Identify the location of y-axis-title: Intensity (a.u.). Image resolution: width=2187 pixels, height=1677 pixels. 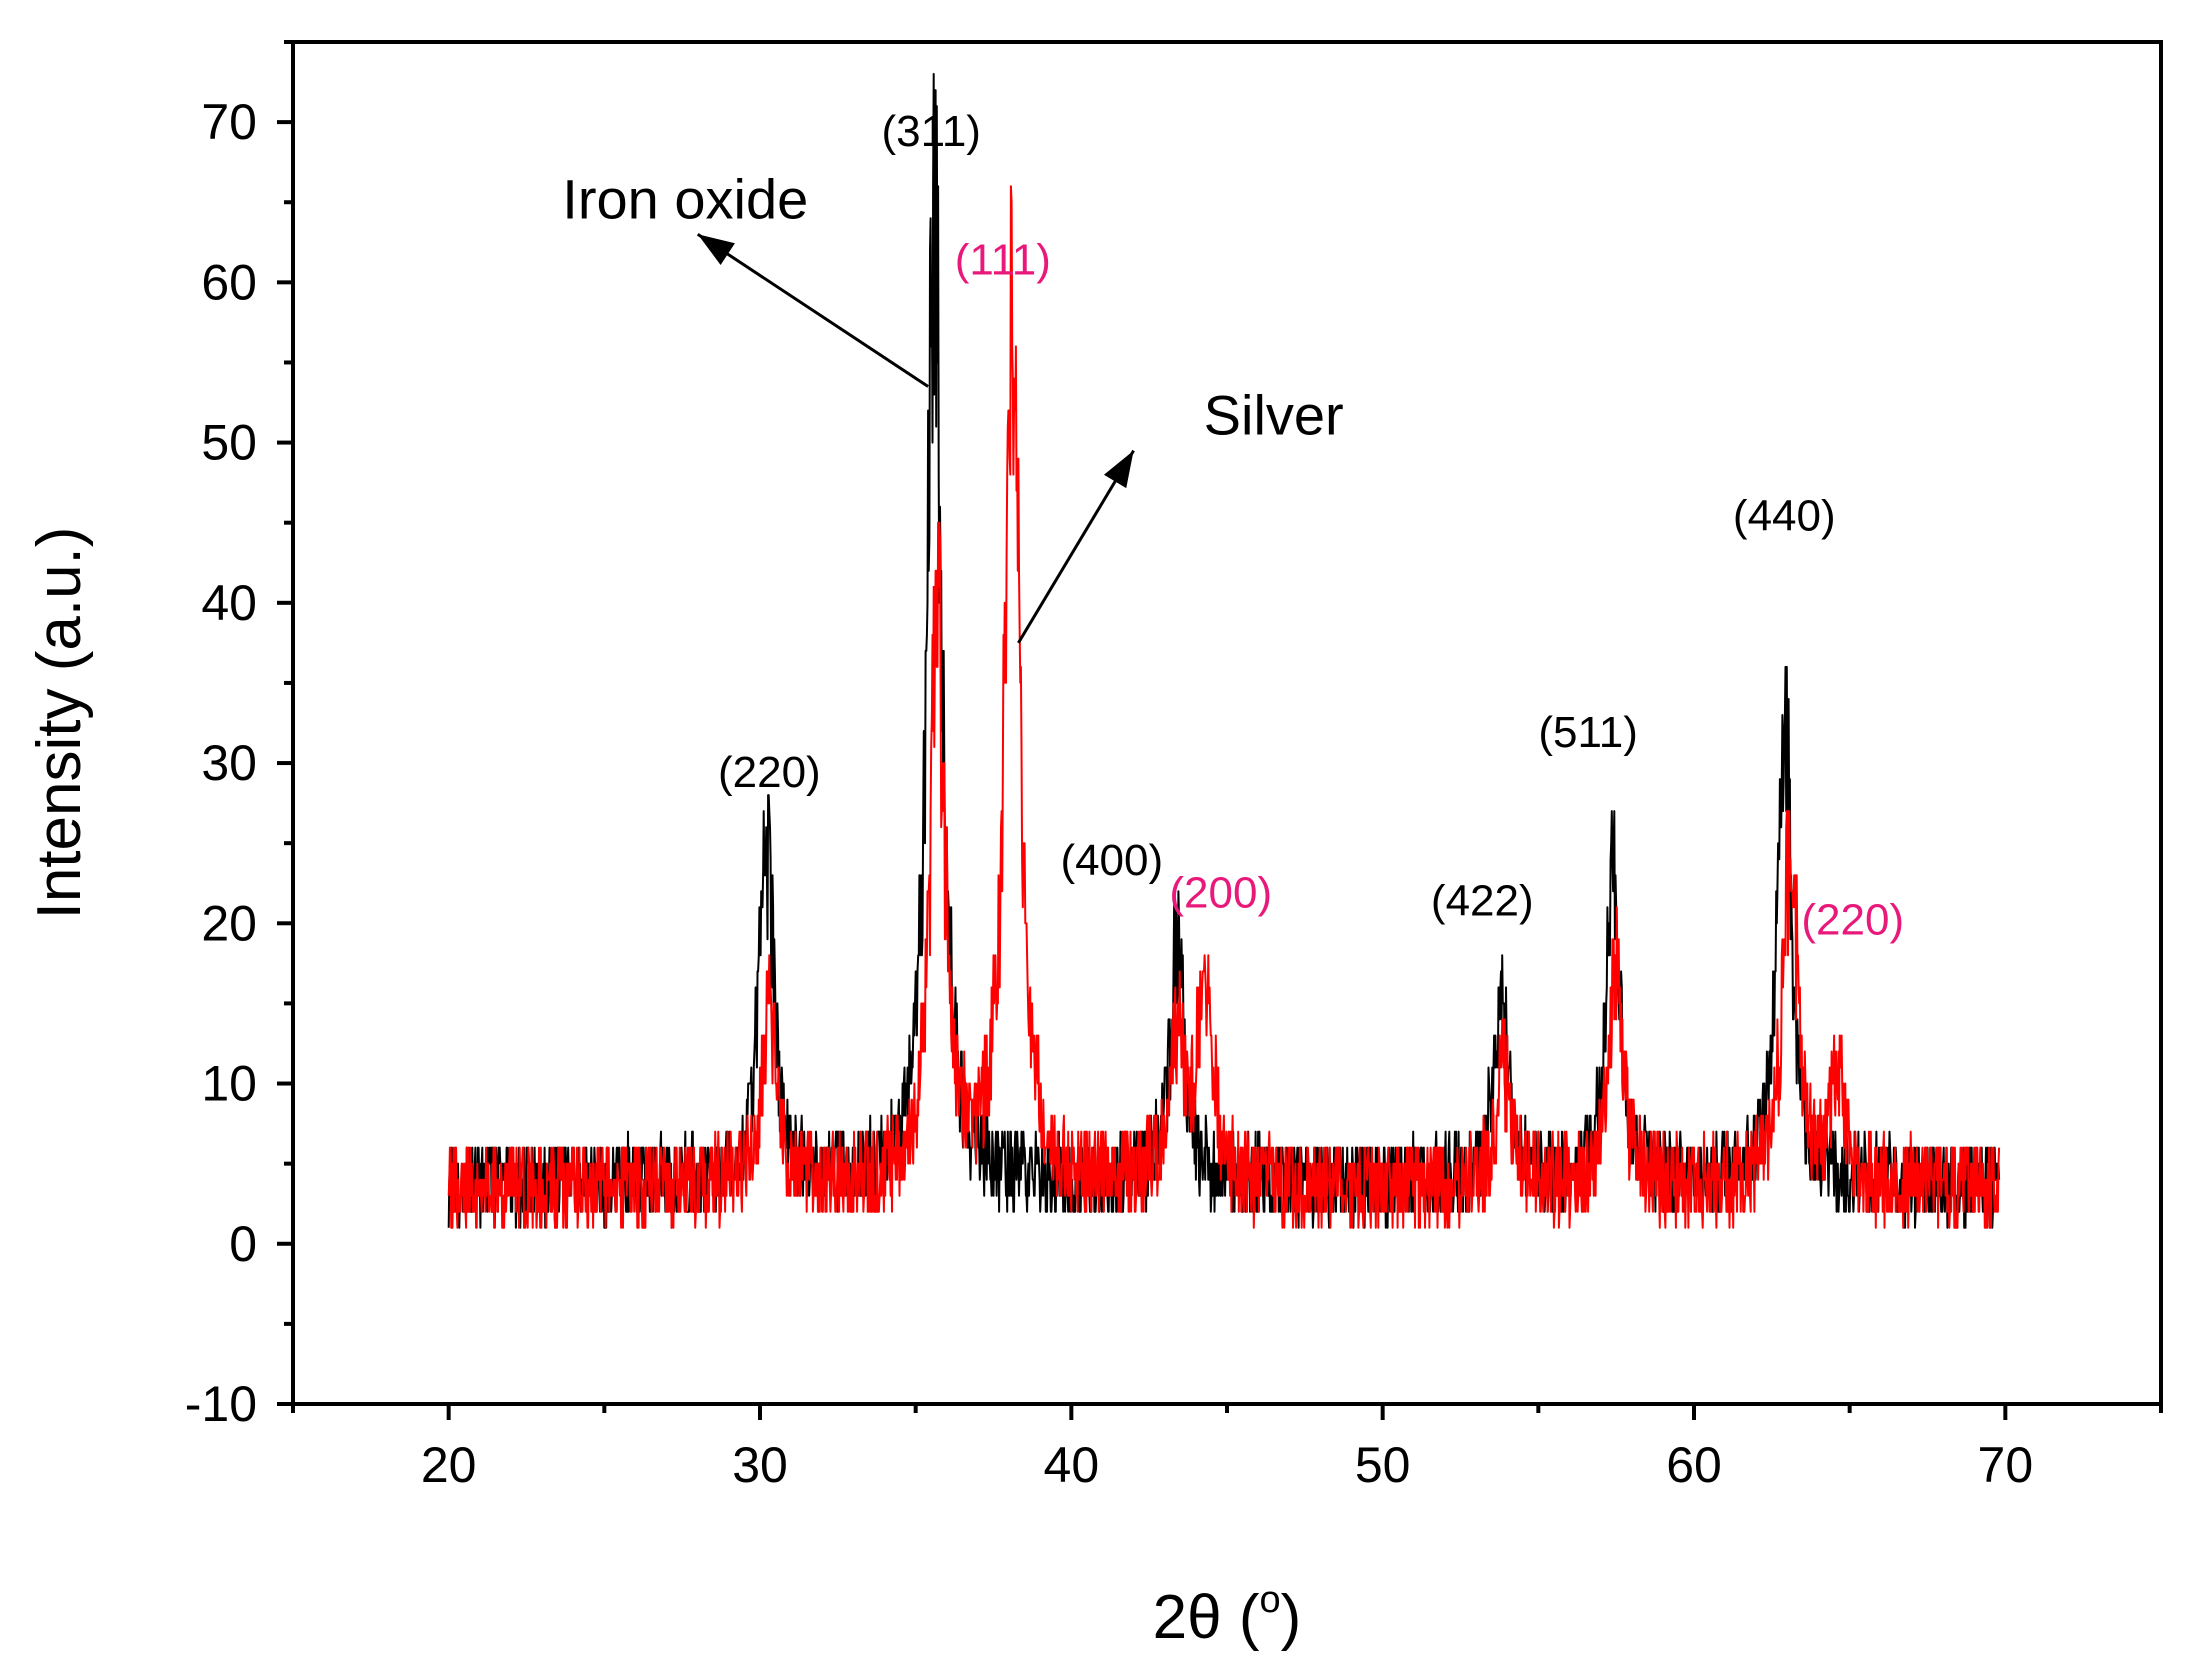
(59, 723).